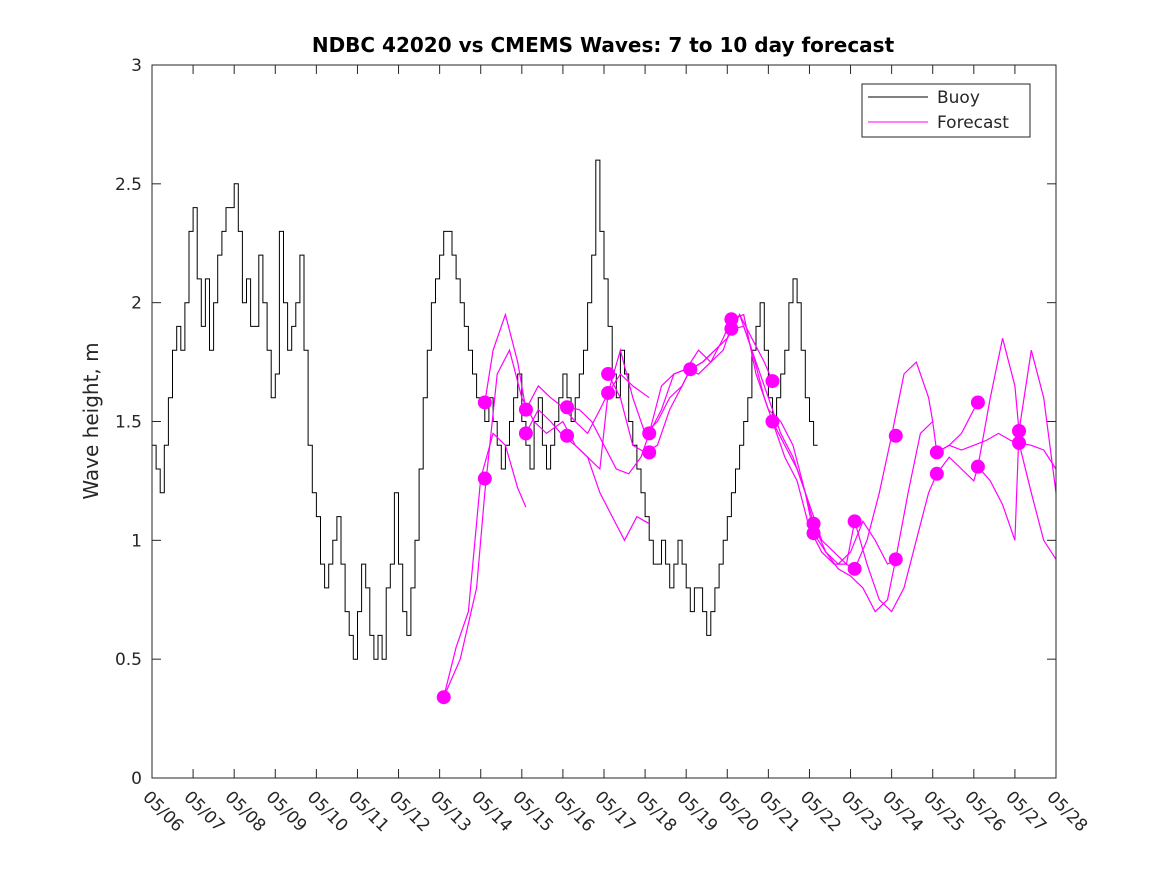  What do you see at coordinates (973, 123) in the screenshot?
I see `legend-forecast-label: Forecast` at bounding box center [973, 123].